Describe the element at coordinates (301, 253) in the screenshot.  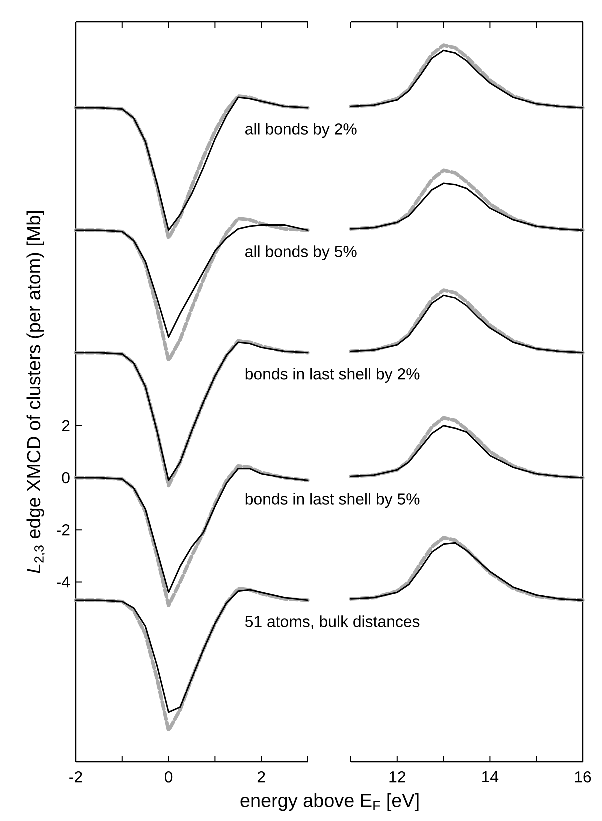
I see `annotation: all bonds by 5%` at that location.